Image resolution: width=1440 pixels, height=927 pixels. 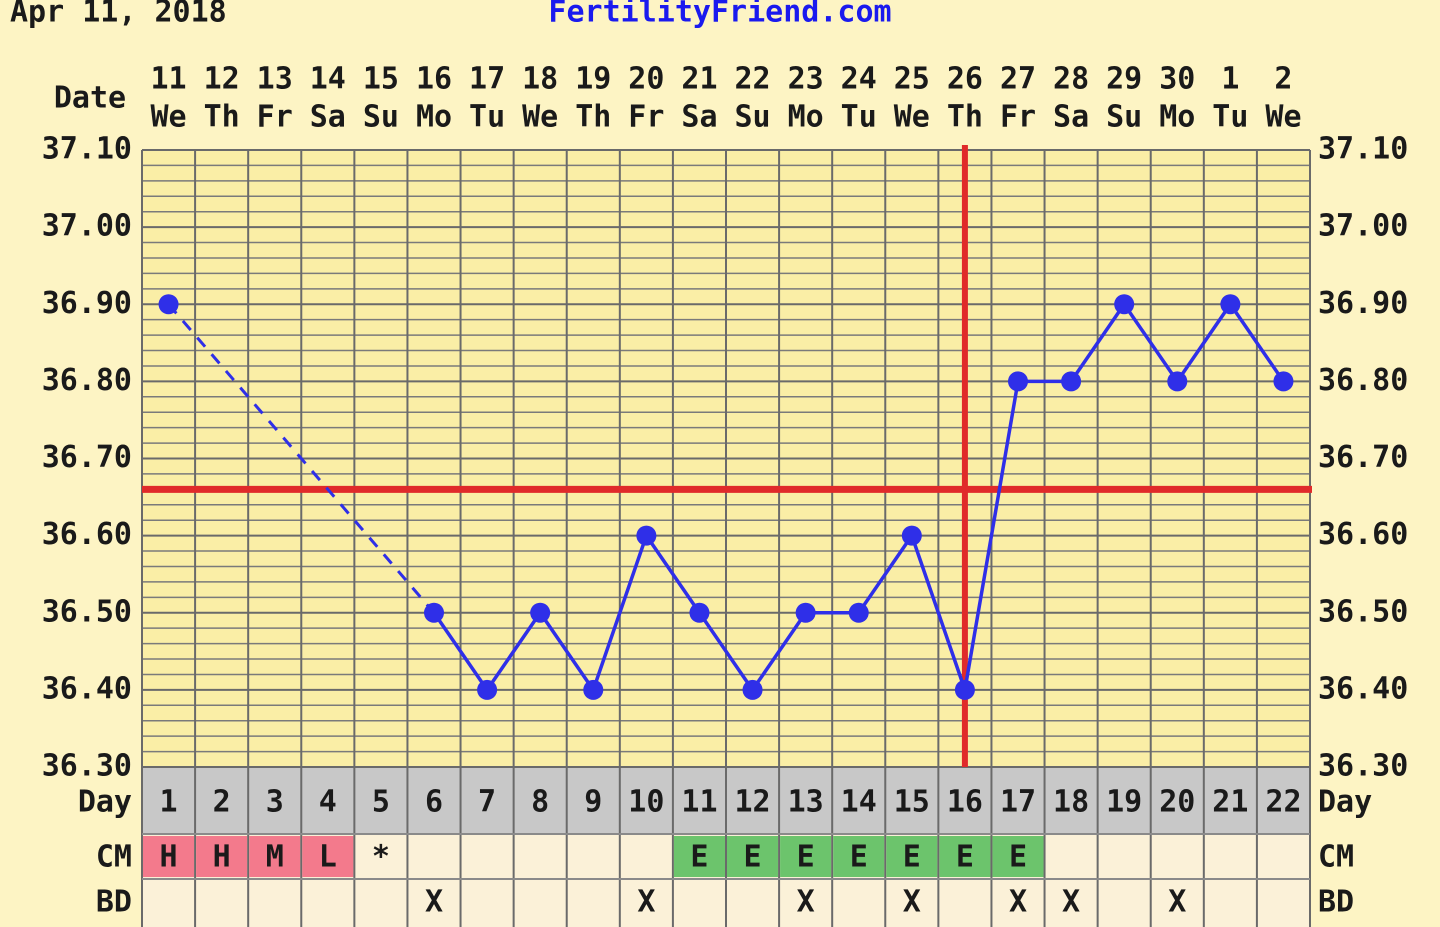 I want to click on y-tick-label: 36.30, so click(x=87, y=766).